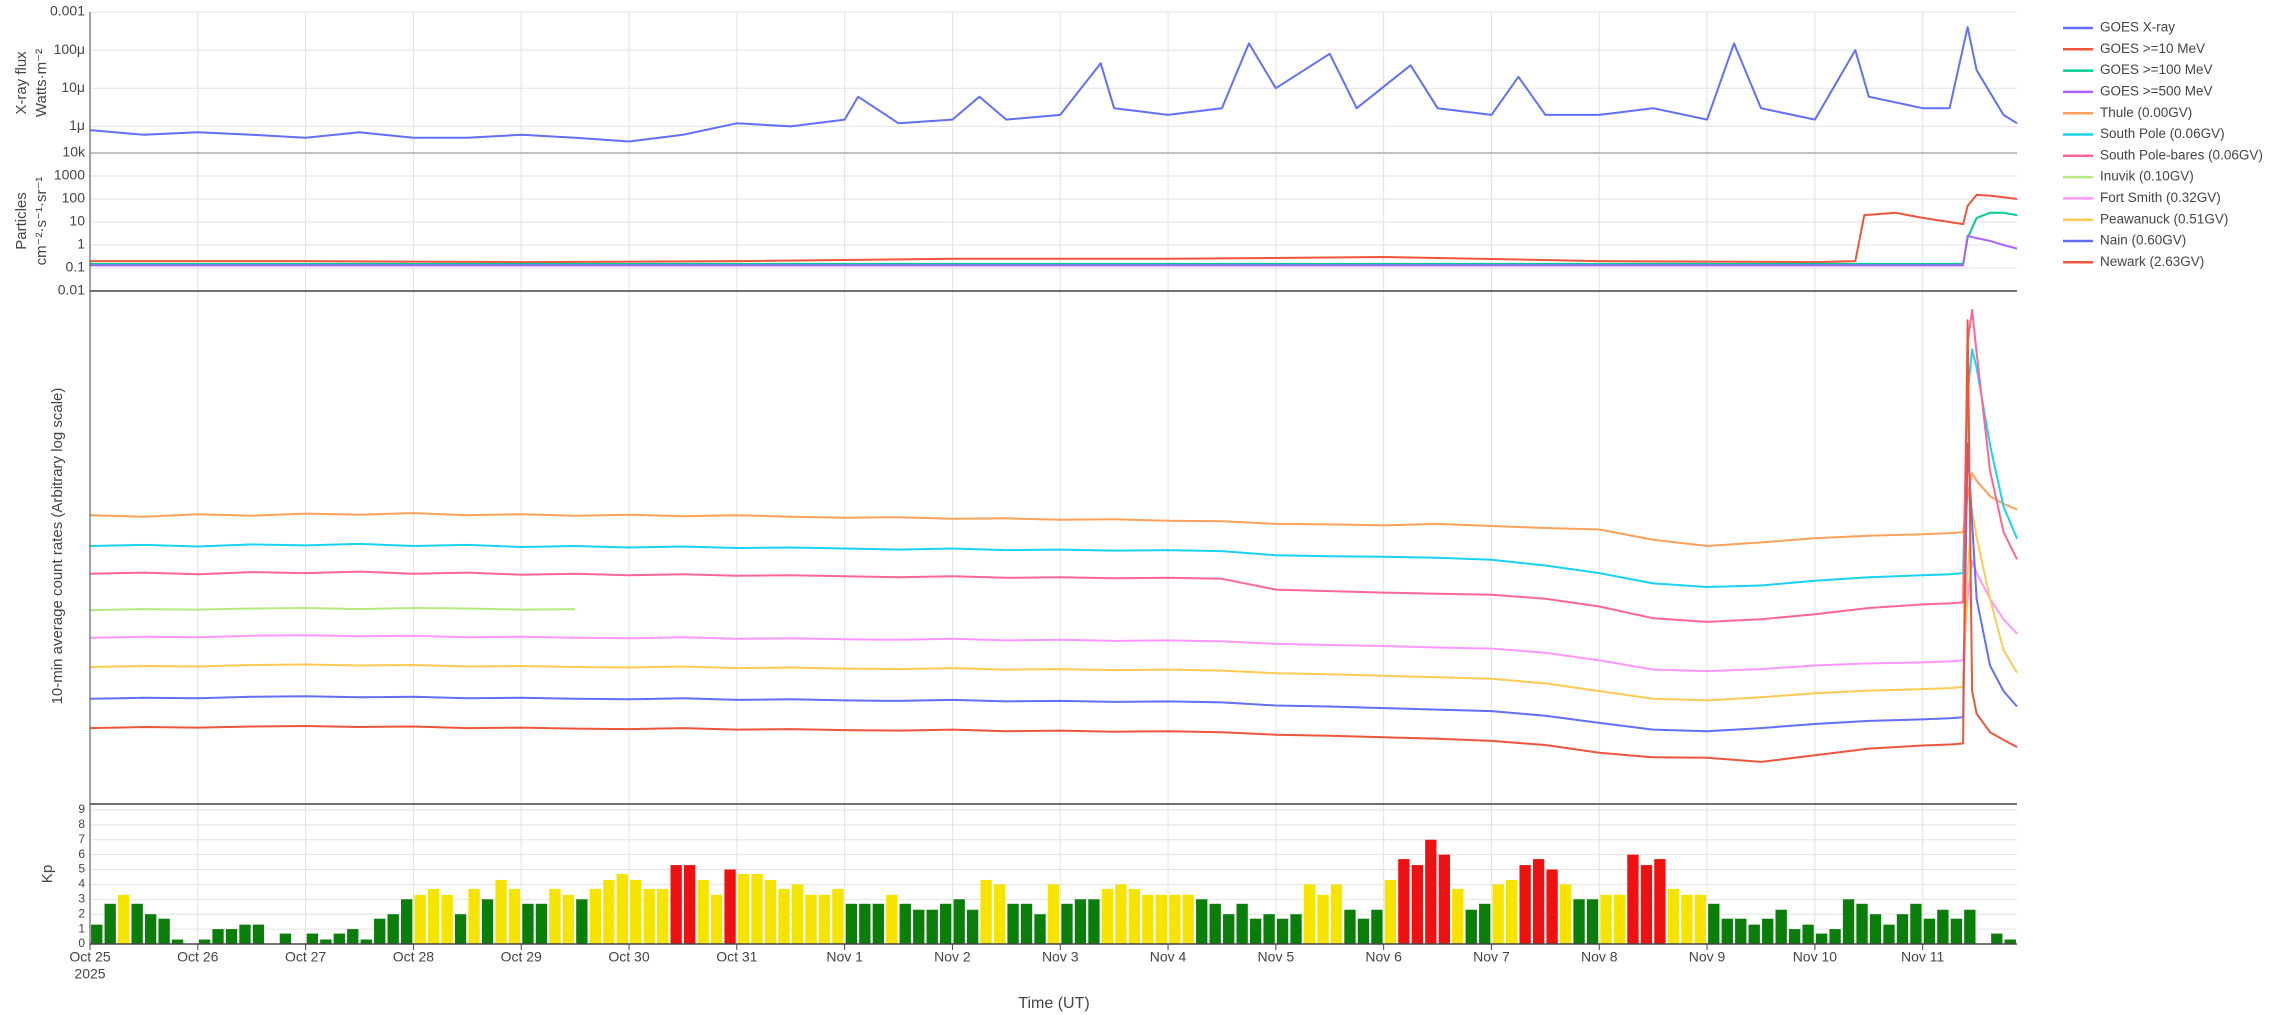 This screenshot has height=1015, width=2284. I want to click on x-axis-title: Time (UT), so click(1053, 1003).